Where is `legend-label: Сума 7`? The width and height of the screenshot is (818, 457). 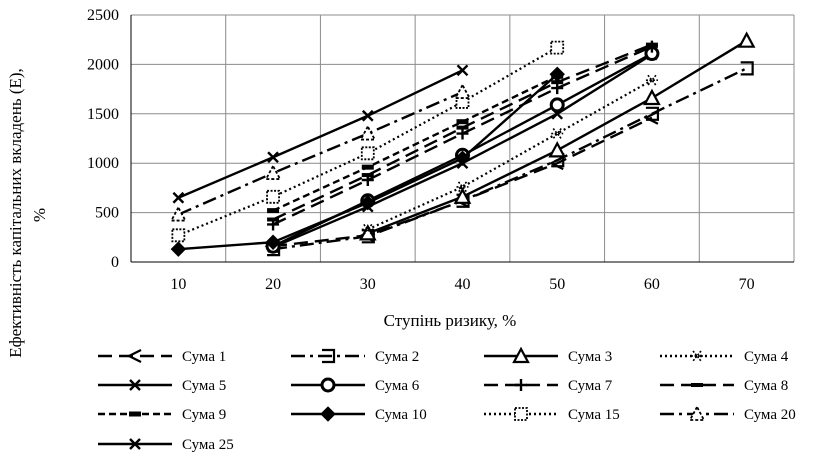
legend-label: Сума 7 is located at coordinates (590, 386).